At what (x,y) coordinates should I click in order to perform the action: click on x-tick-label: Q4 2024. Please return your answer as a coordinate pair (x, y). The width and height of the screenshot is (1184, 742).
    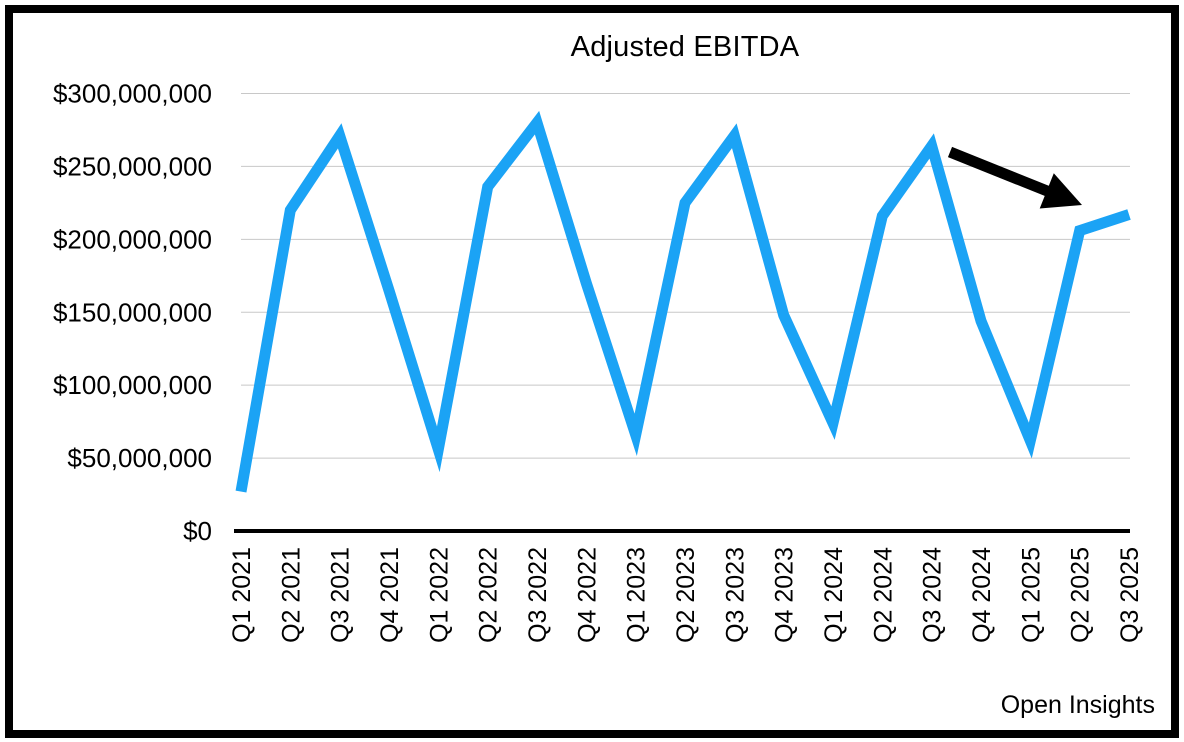
    Looking at the image, I should click on (982, 595).